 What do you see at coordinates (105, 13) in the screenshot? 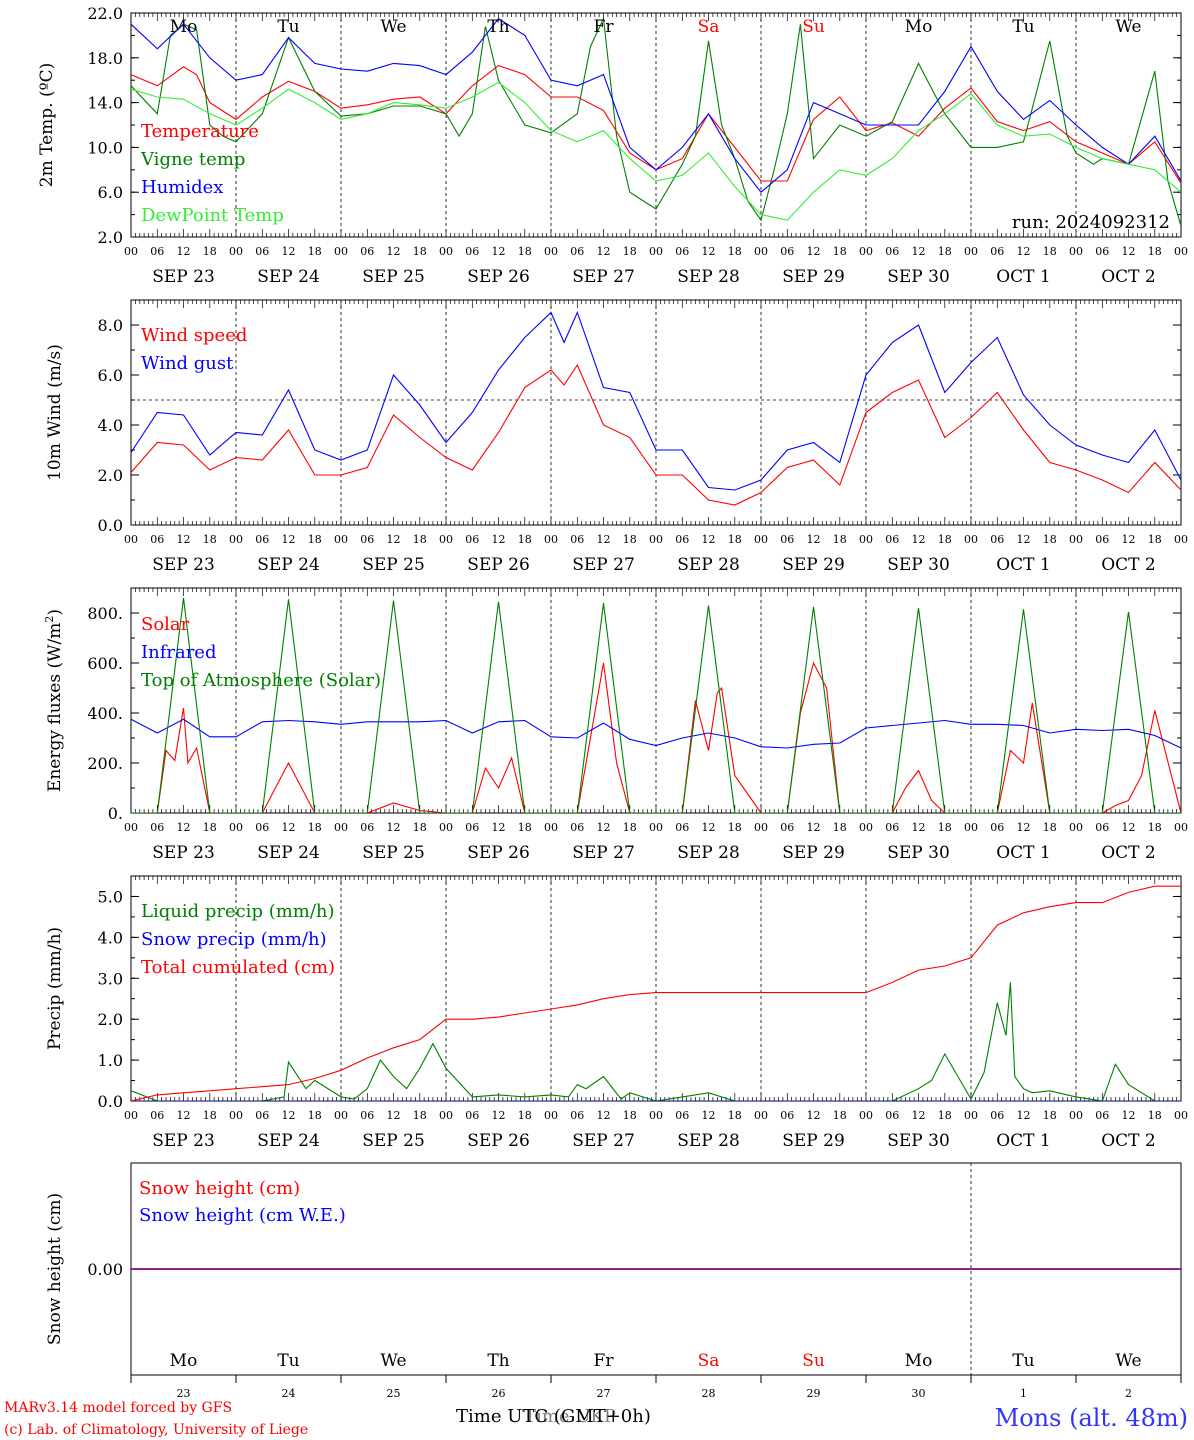
I see `y-tick-label: 22.0` at bounding box center [105, 13].